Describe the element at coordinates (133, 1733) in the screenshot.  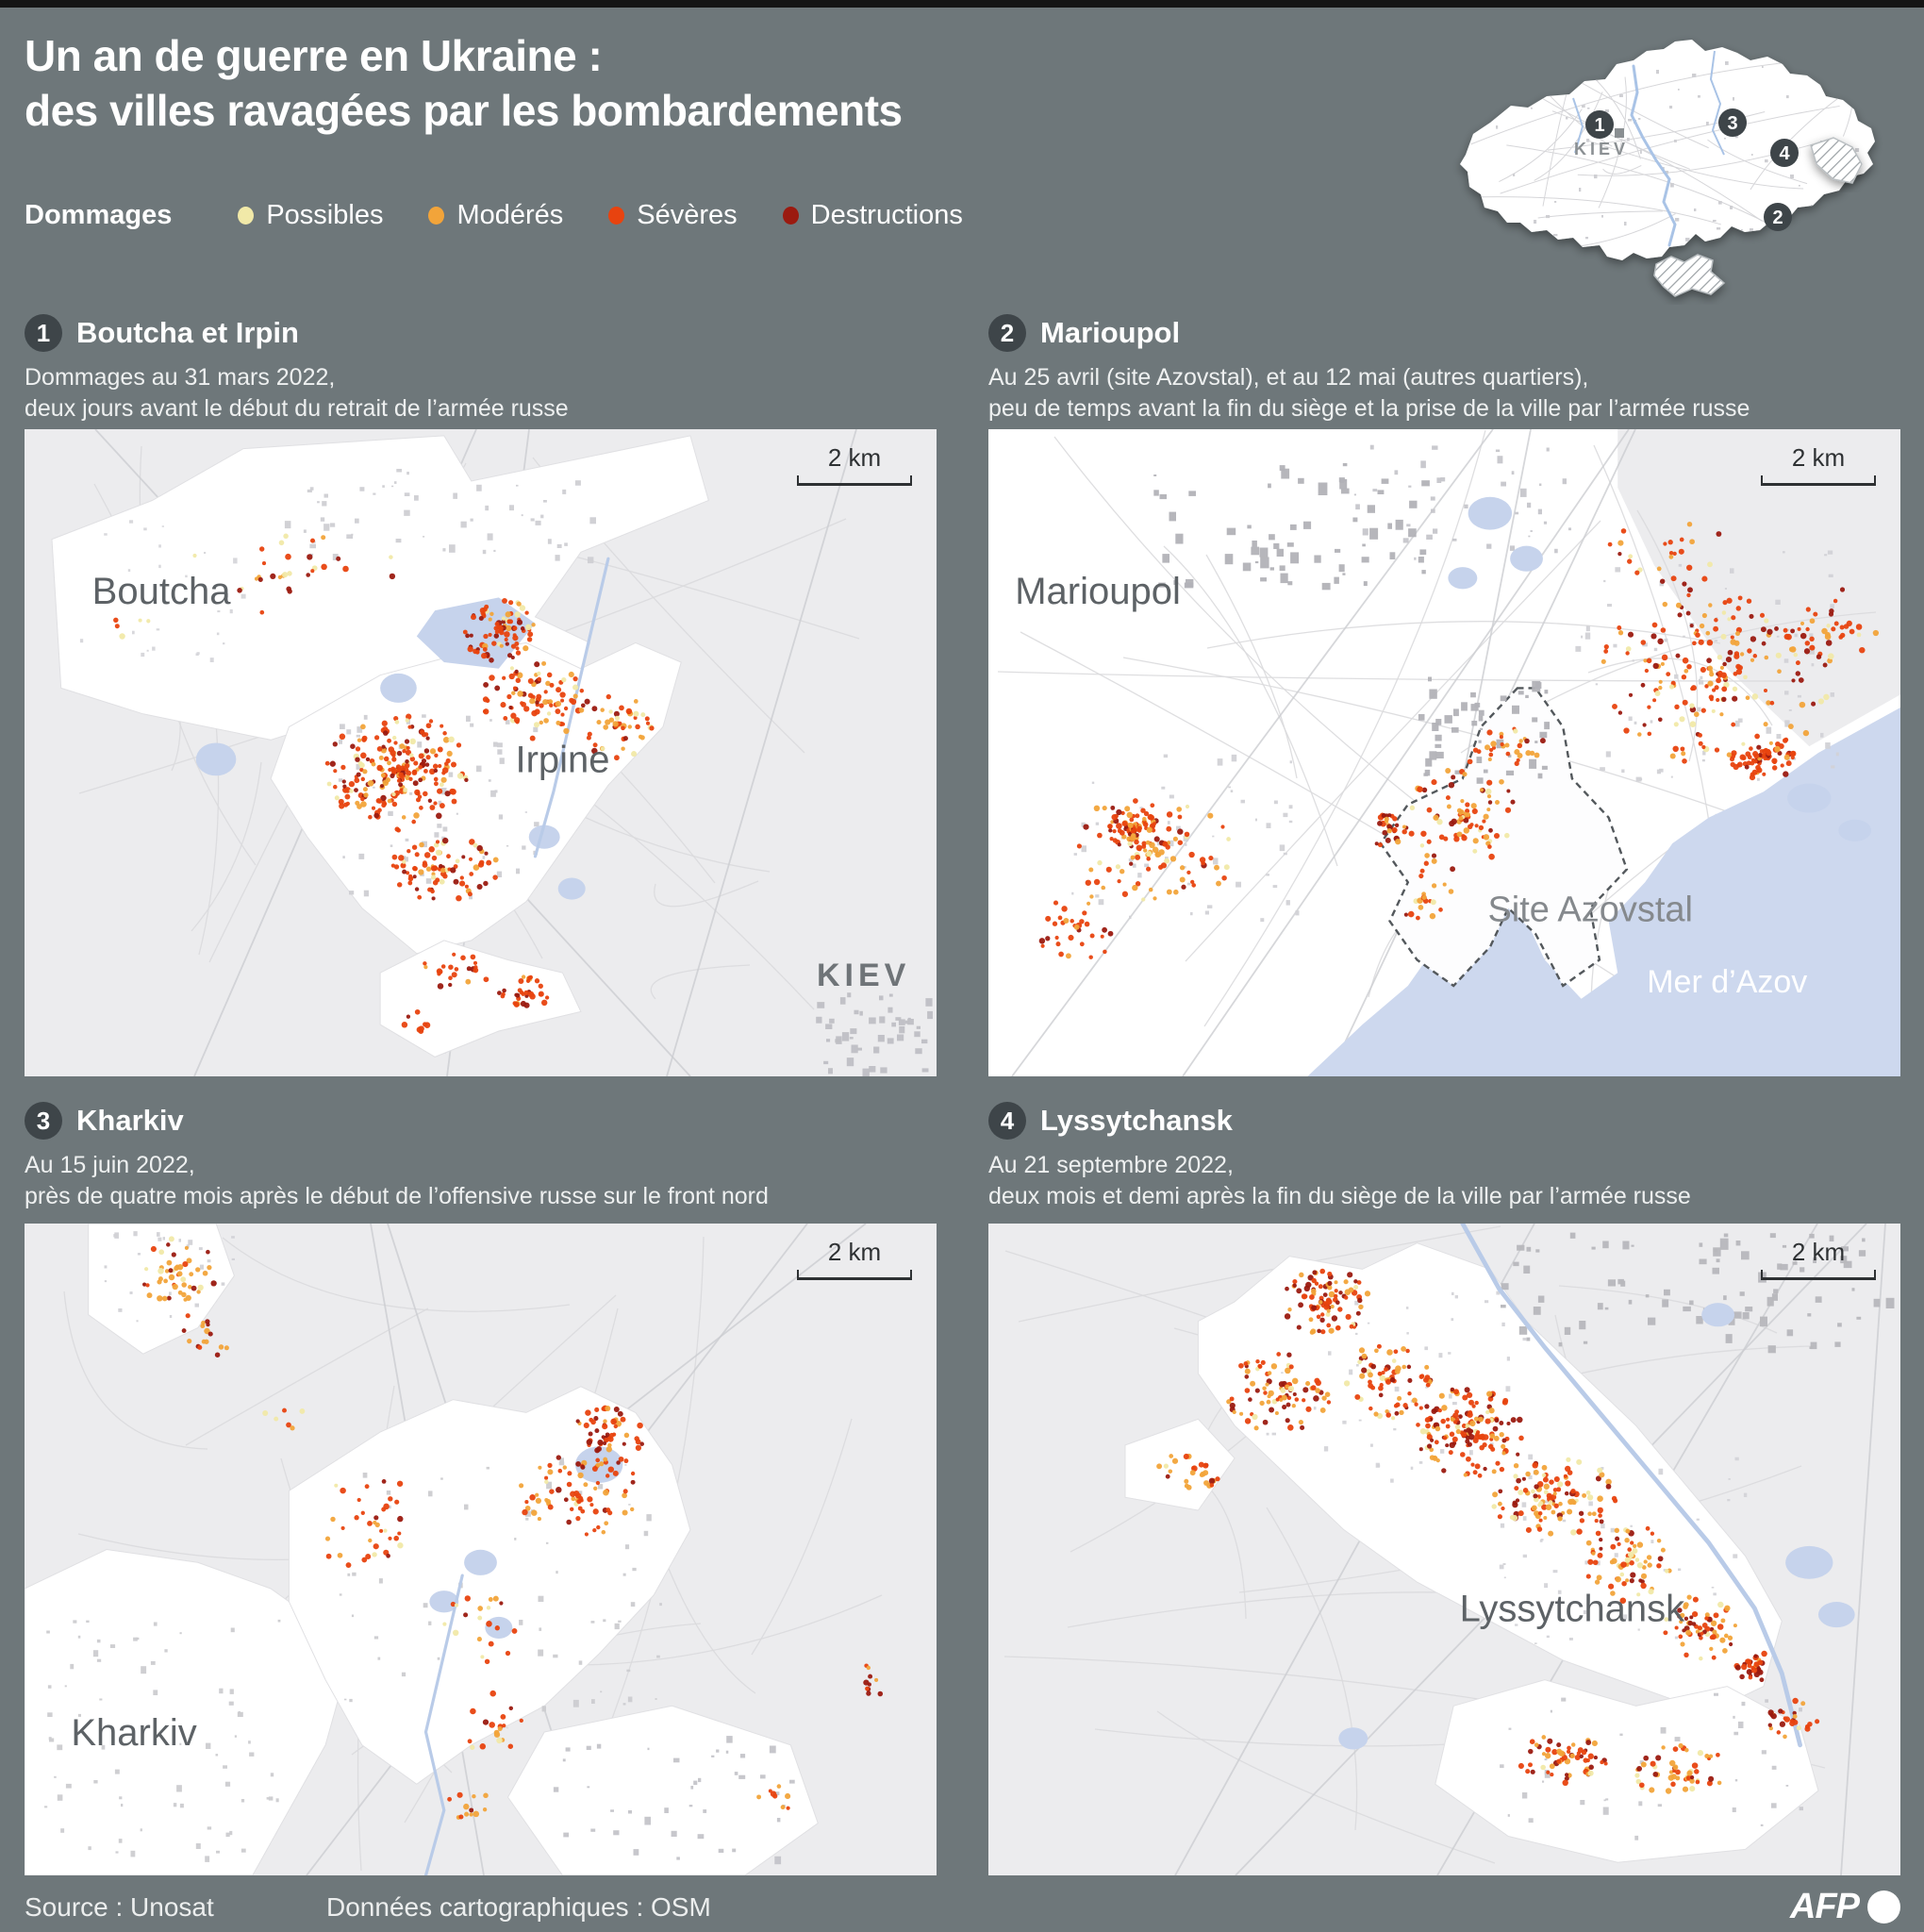
I see `svg-text: Kharkiv` at that location.